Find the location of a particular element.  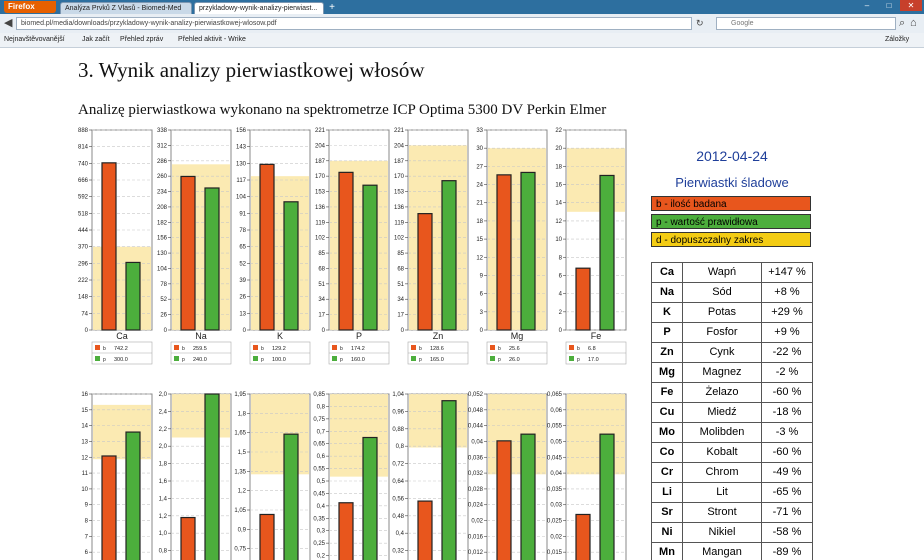

element-symbol: Sr is located at coordinates (667, 512).